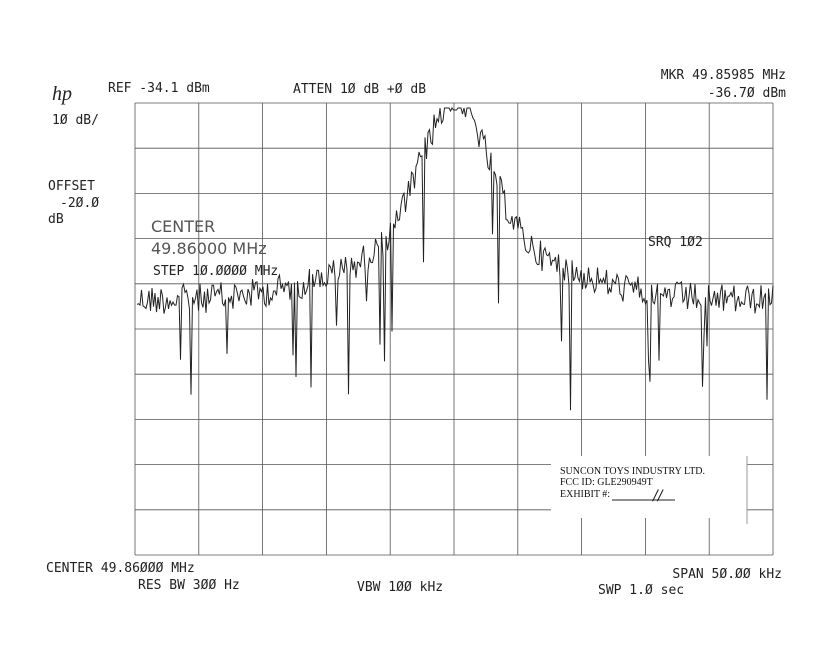  What do you see at coordinates (585, 494) in the screenshot?
I see `exhibit: EXHIBIT #:` at bounding box center [585, 494].